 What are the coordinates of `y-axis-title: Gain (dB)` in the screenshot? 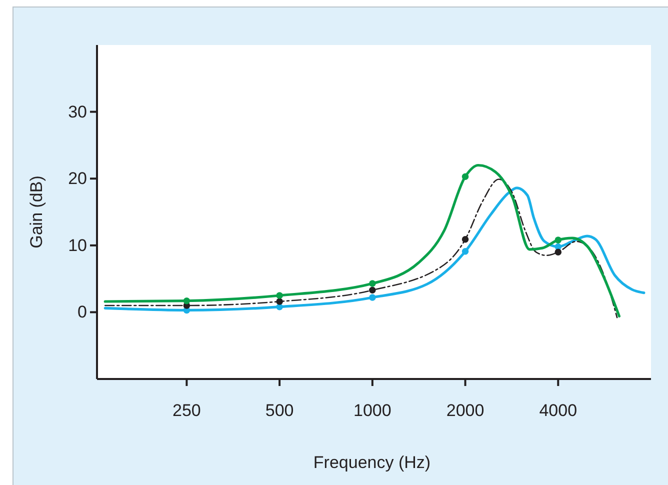 It's located at (36, 212).